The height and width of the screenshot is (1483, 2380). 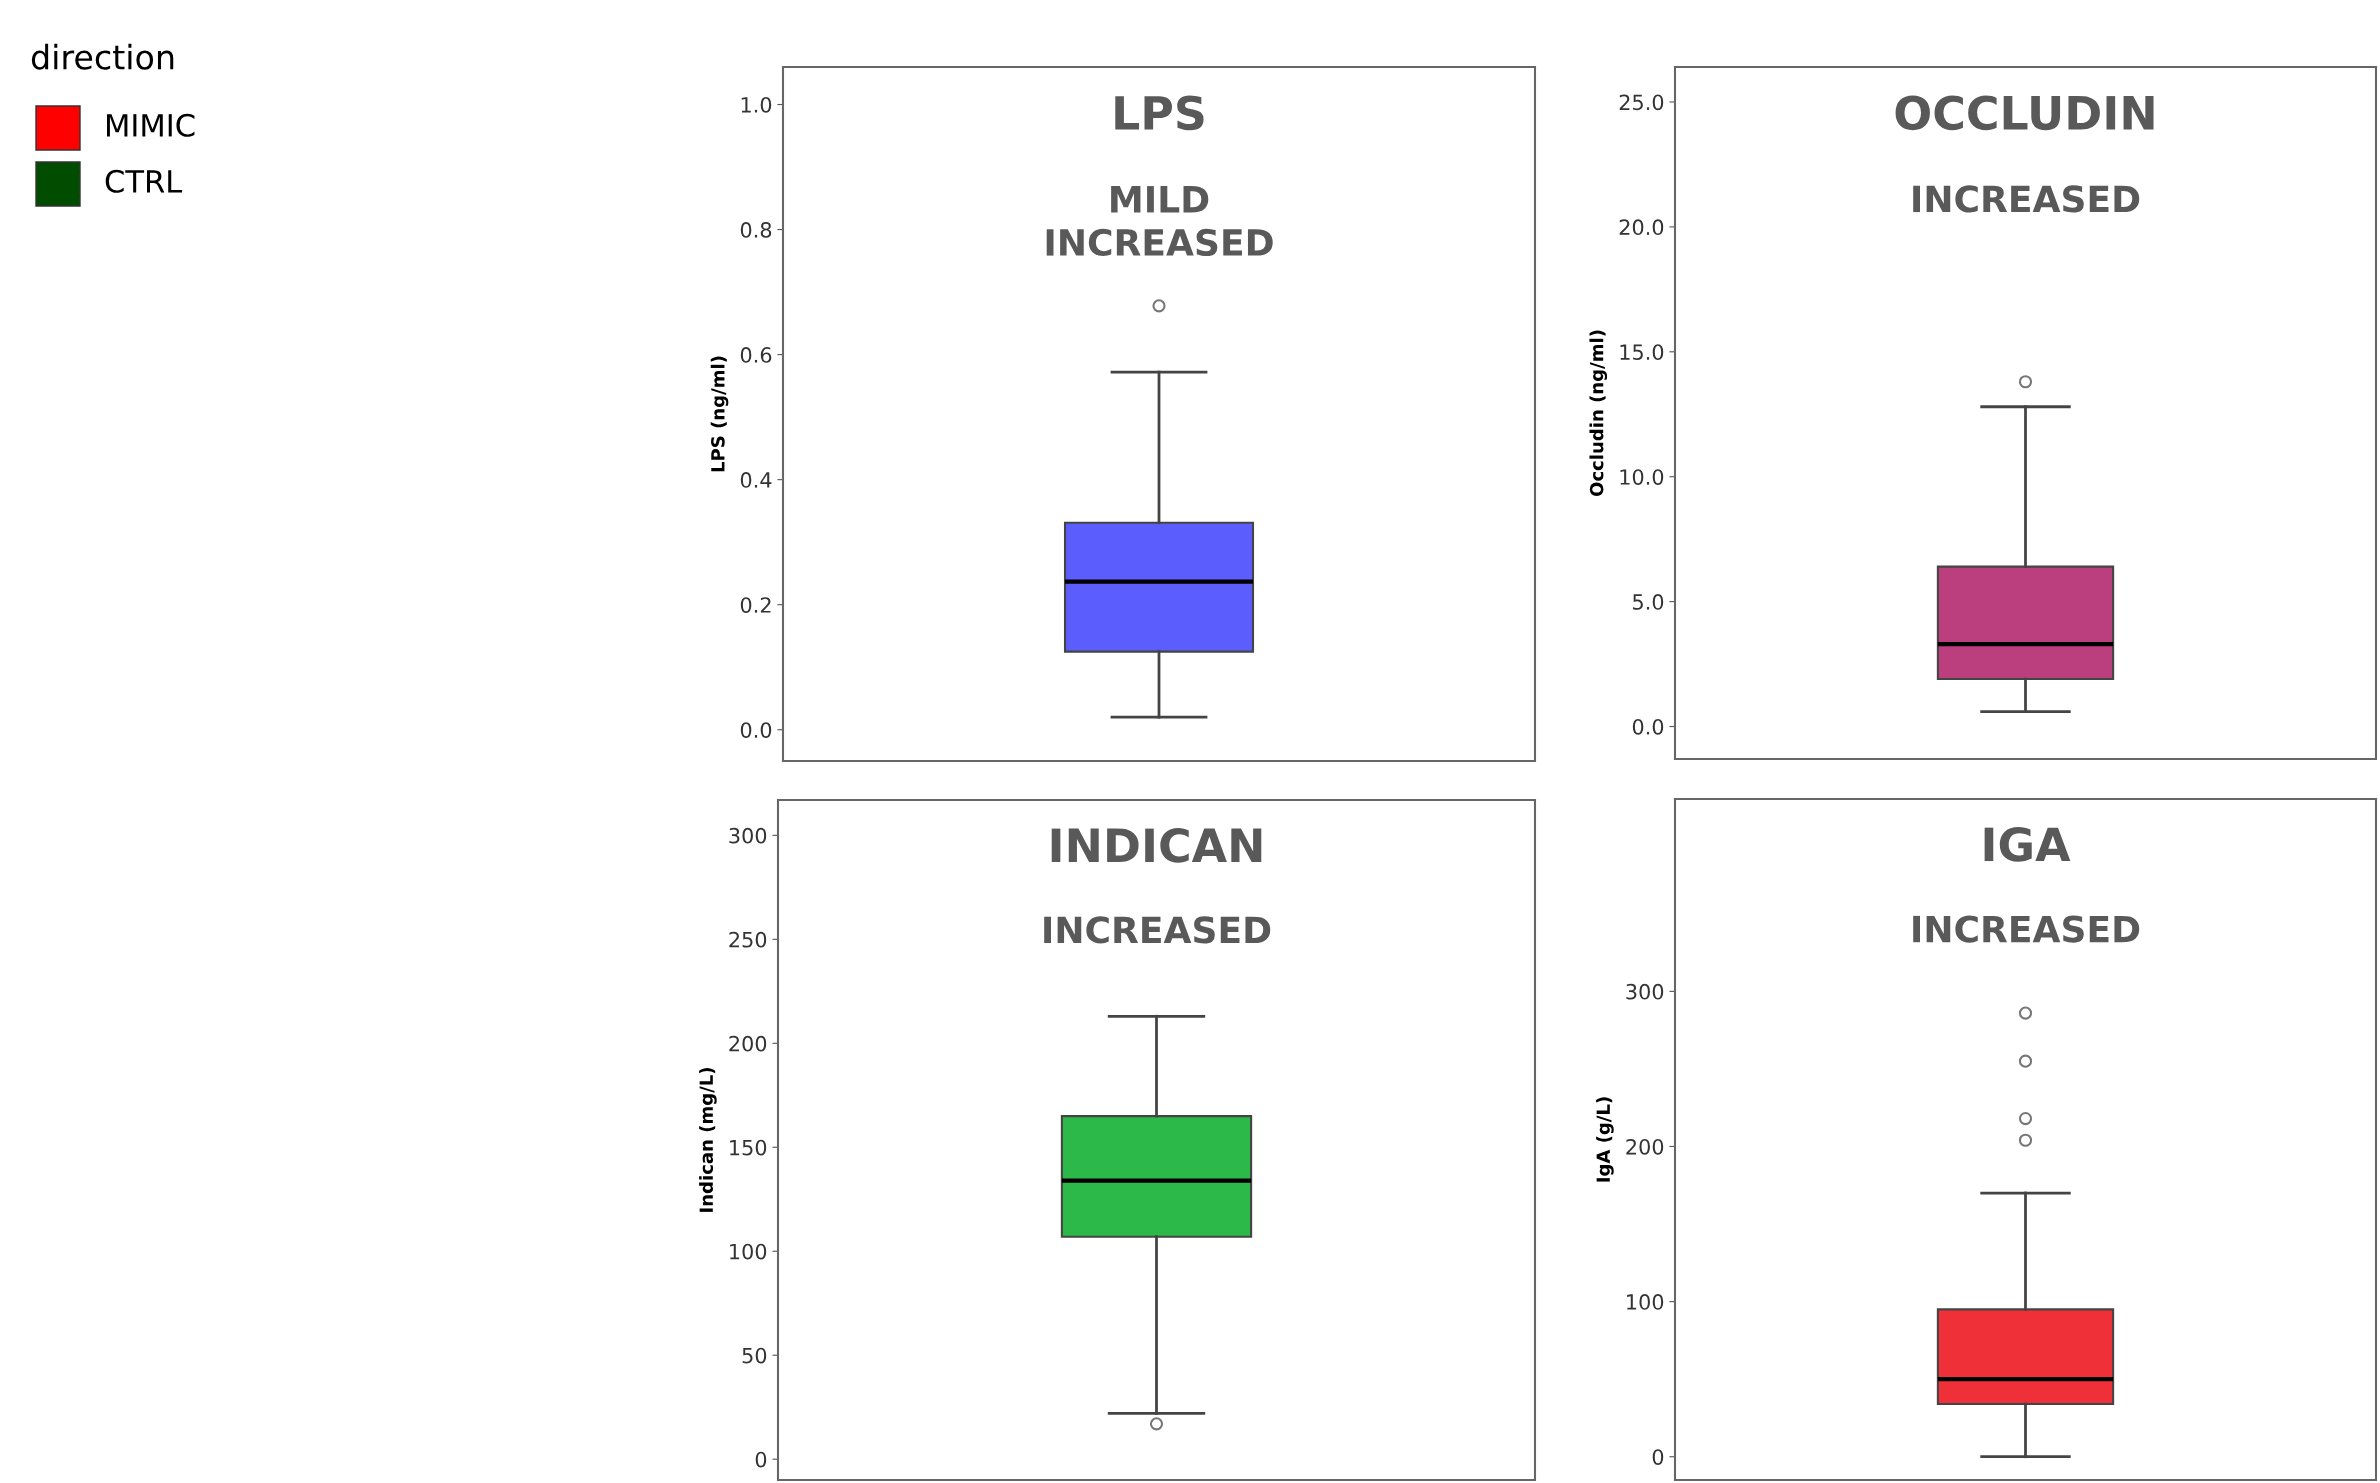 What do you see at coordinates (1641, 102) in the screenshot?
I see `y-tick-label: 25.0` at bounding box center [1641, 102].